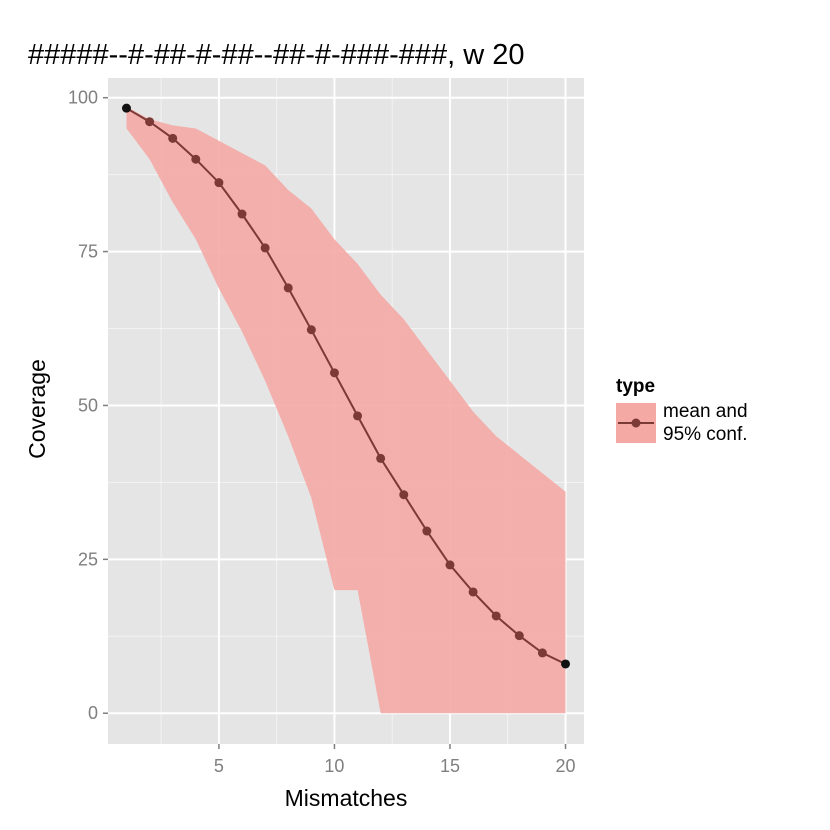 The height and width of the screenshot is (830, 830). What do you see at coordinates (705, 411) in the screenshot?
I see `legend-label-line1: mean and` at bounding box center [705, 411].